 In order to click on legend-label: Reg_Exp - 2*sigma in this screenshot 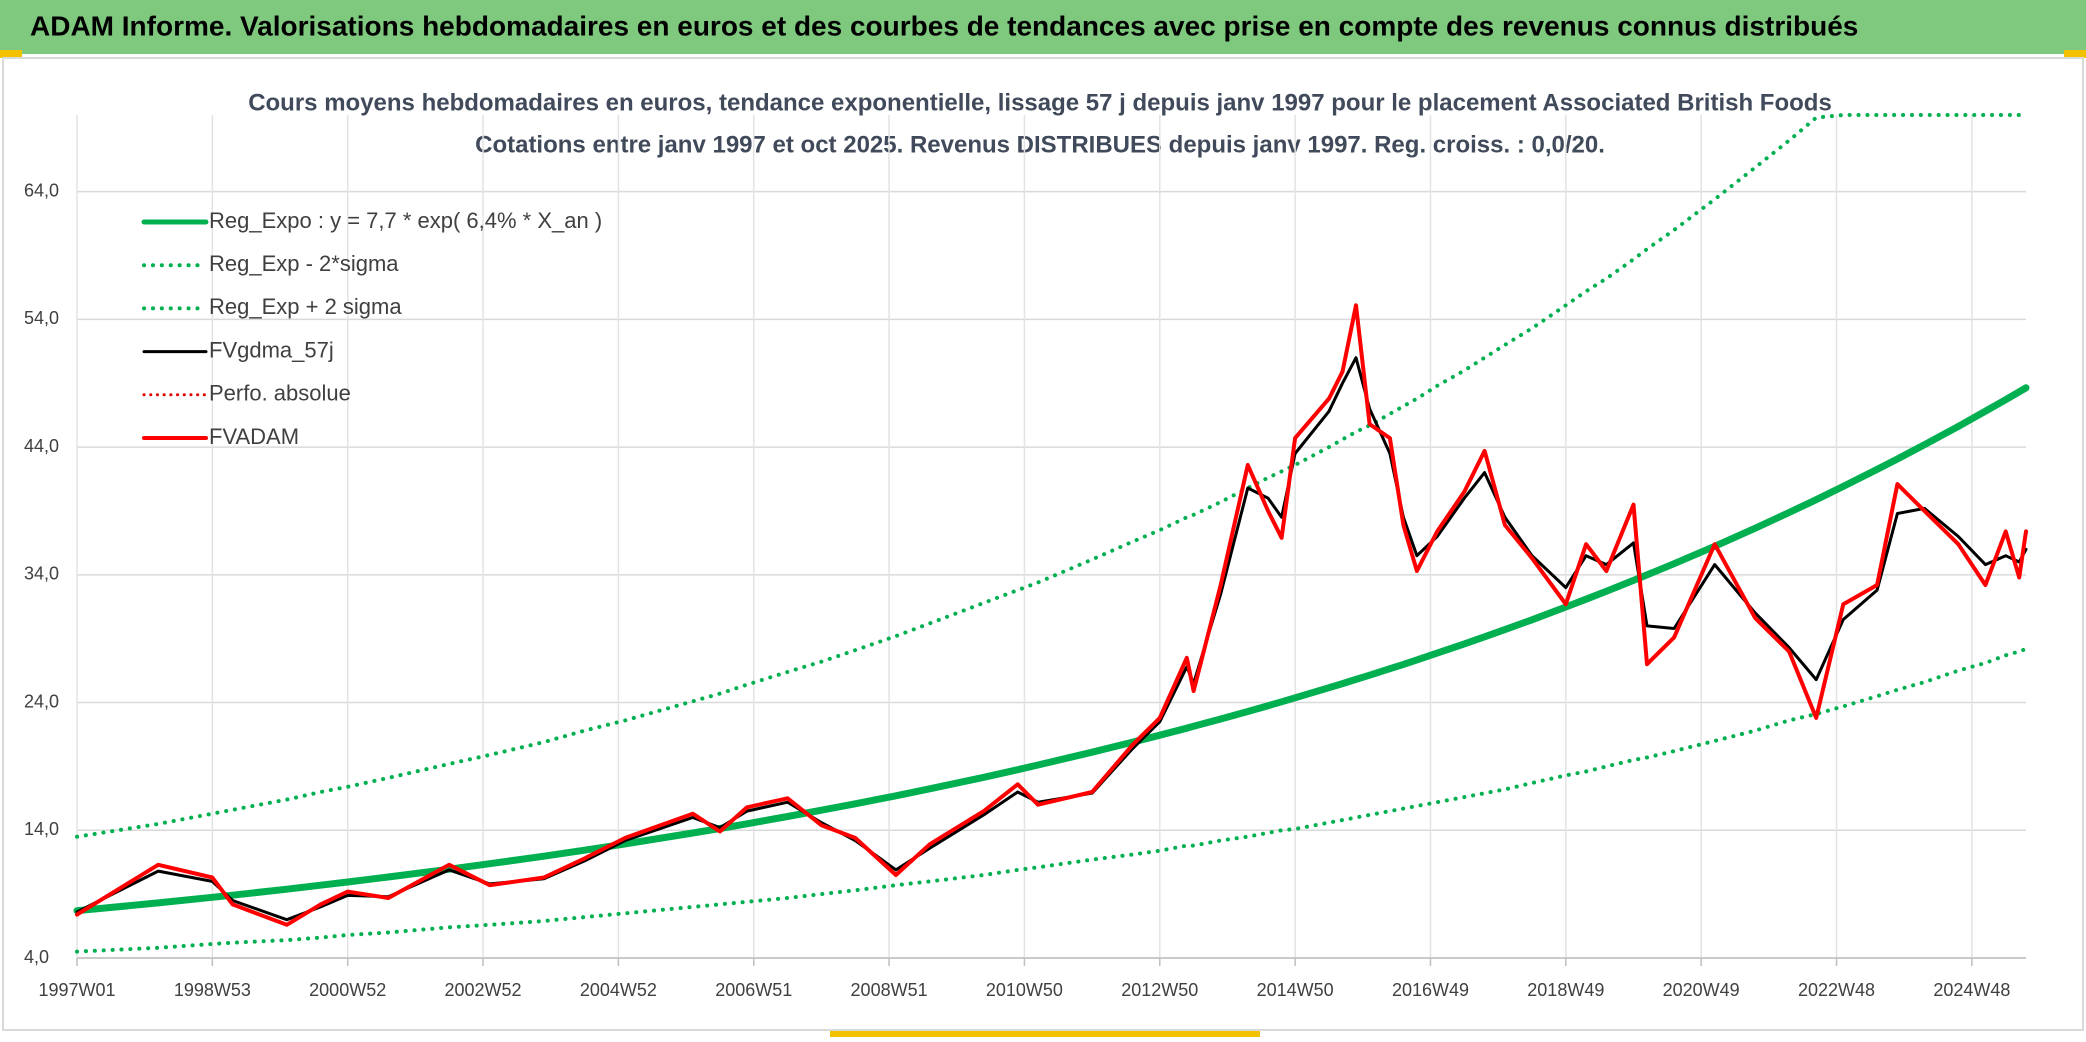, I will do `click(304, 263)`.